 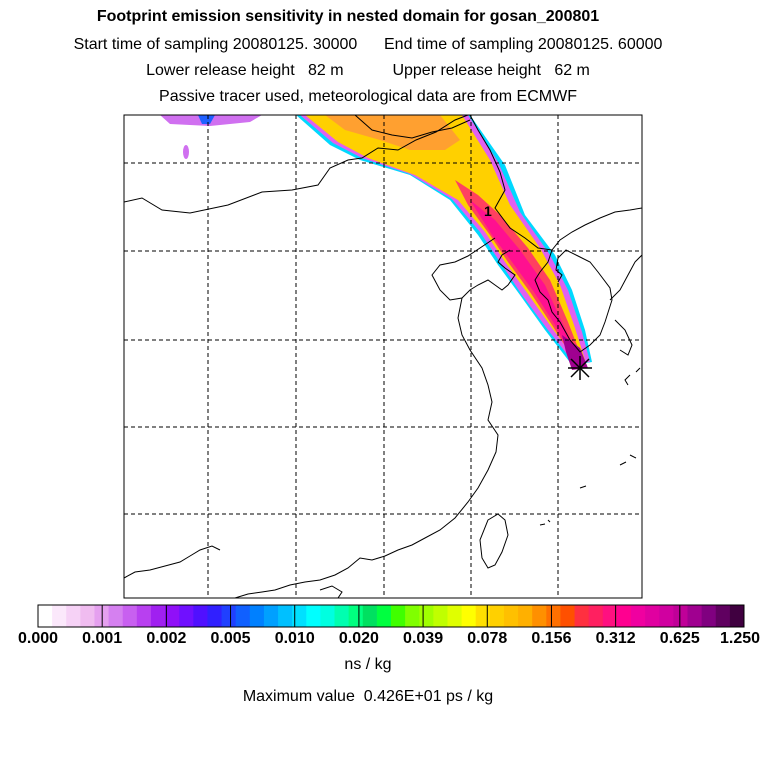 I want to click on colorbar-units: ns / kg, so click(x=368, y=664).